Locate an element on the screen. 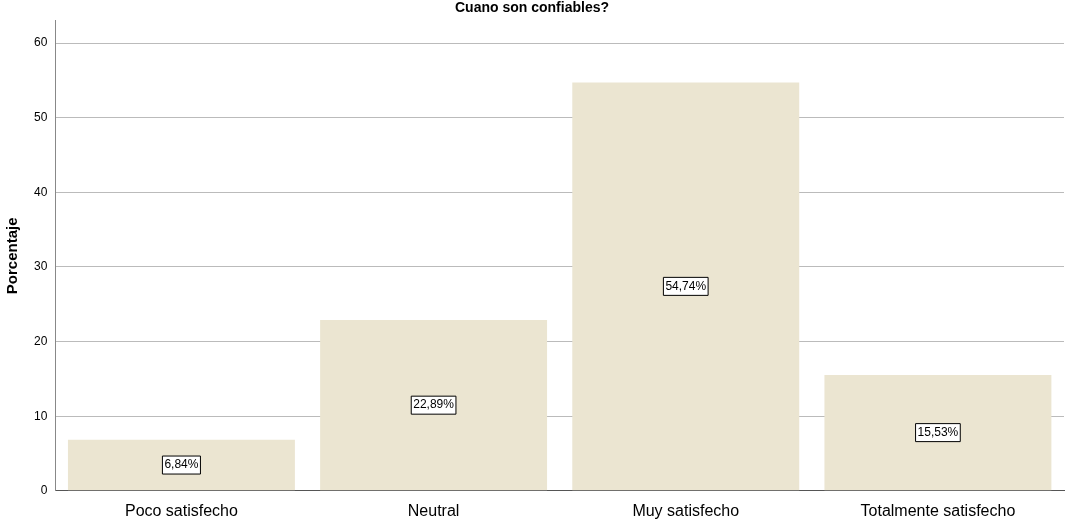 The height and width of the screenshot is (524, 1084). x-tick-label: Totalmente satisfecho is located at coordinates (938, 510).